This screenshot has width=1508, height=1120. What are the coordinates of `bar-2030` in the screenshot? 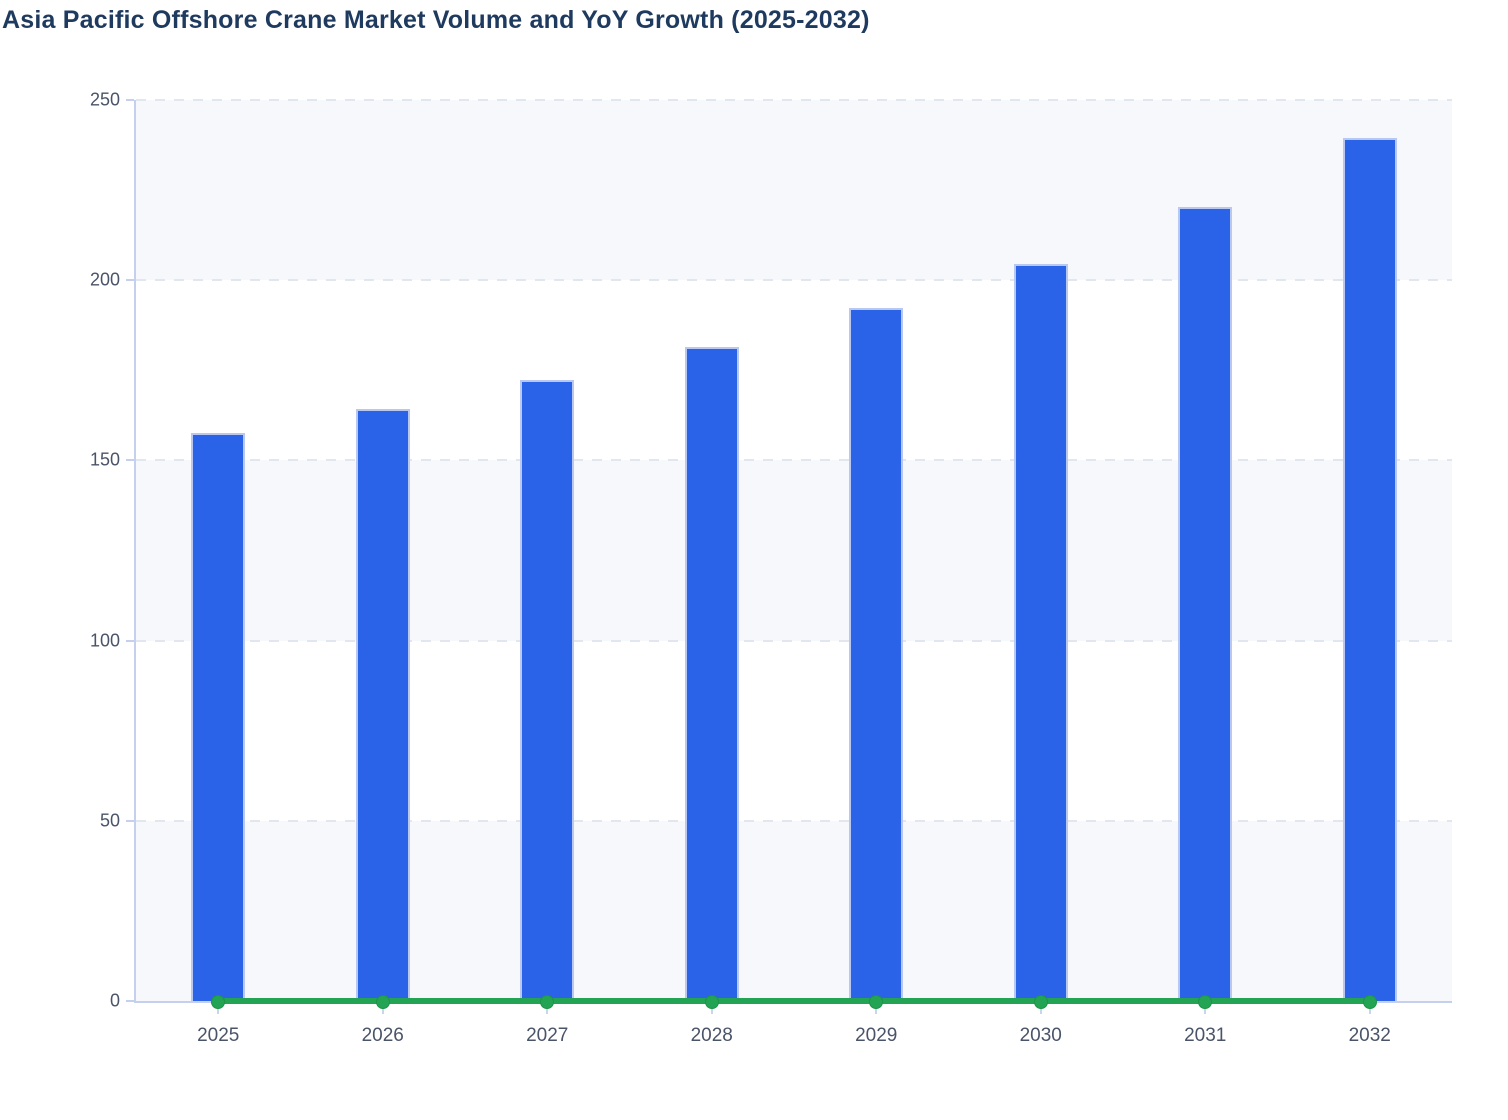 It's located at (1040, 632).